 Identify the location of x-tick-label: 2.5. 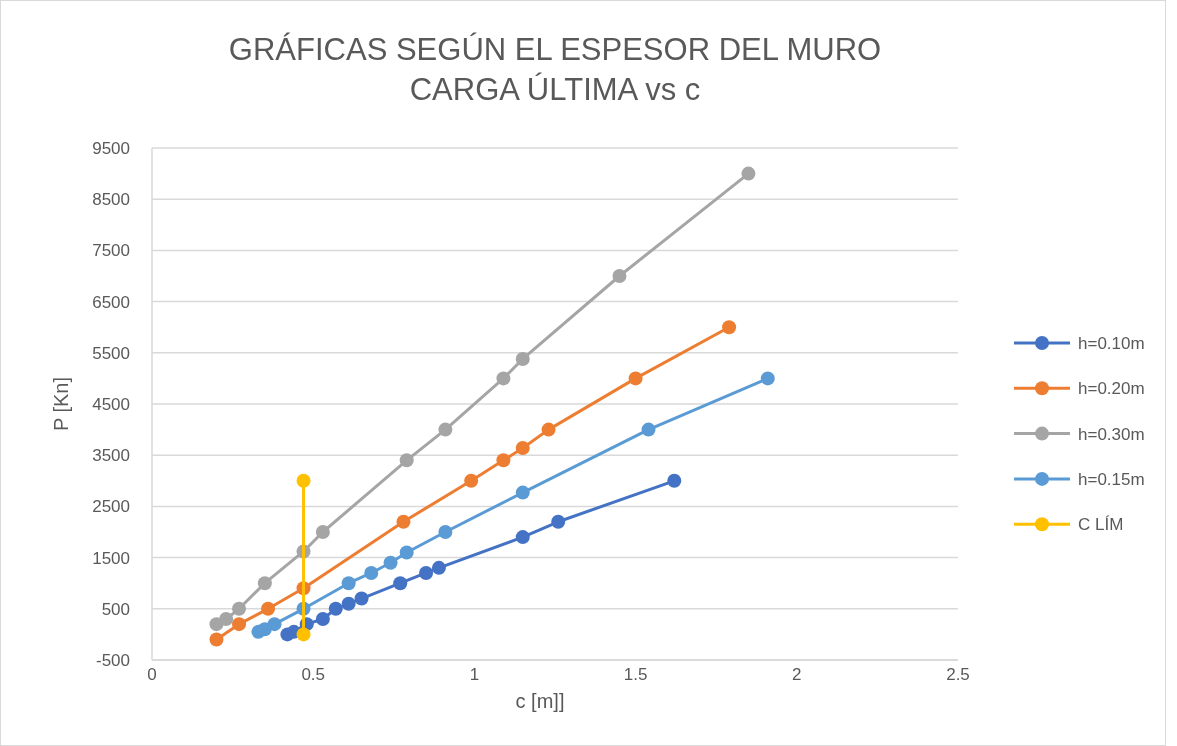
(958, 674).